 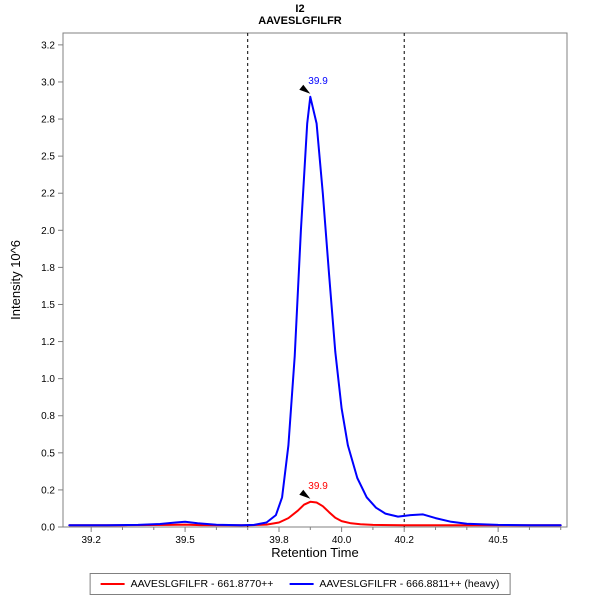 What do you see at coordinates (305, 89) in the screenshot?
I see `peak-annotation-arrow-heavy` at bounding box center [305, 89].